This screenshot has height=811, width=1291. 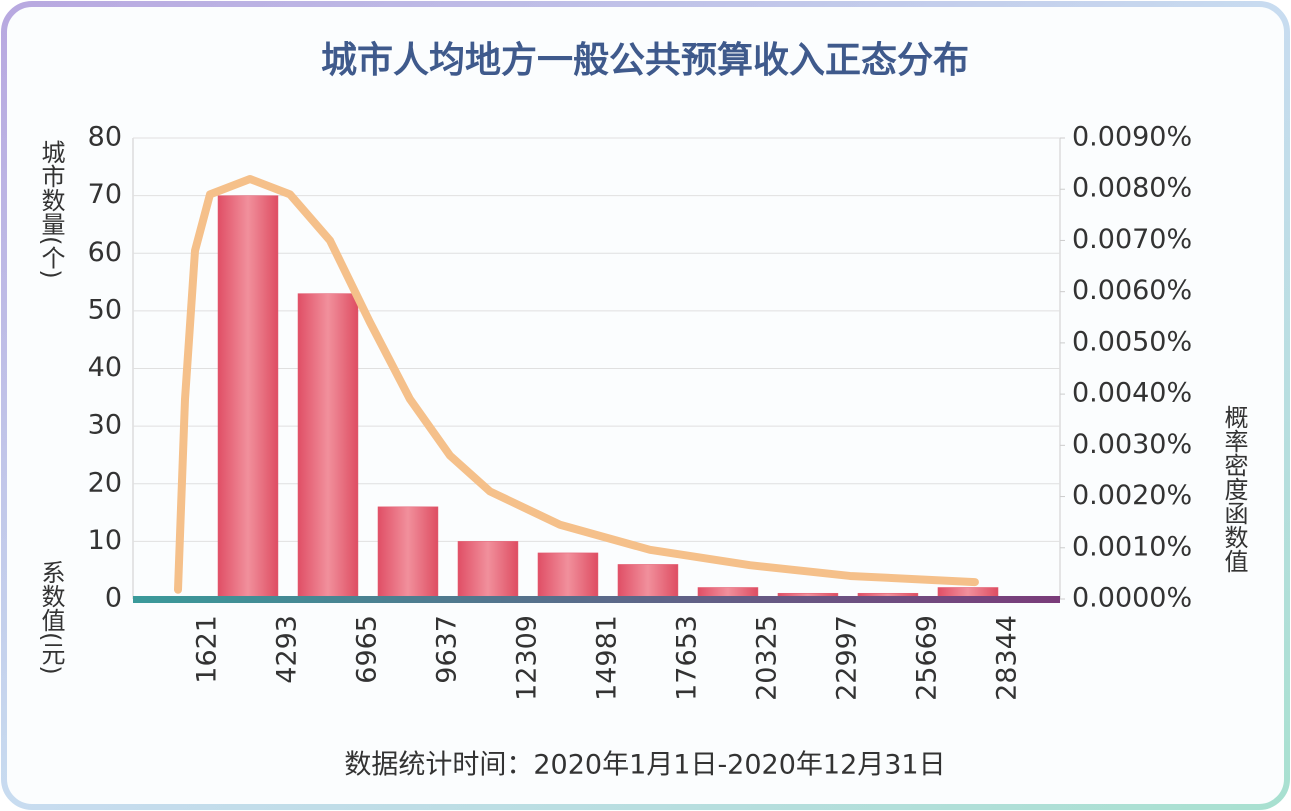 What do you see at coordinates (105, 137) in the screenshot?
I see `y-tick-label: 80` at bounding box center [105, 137].